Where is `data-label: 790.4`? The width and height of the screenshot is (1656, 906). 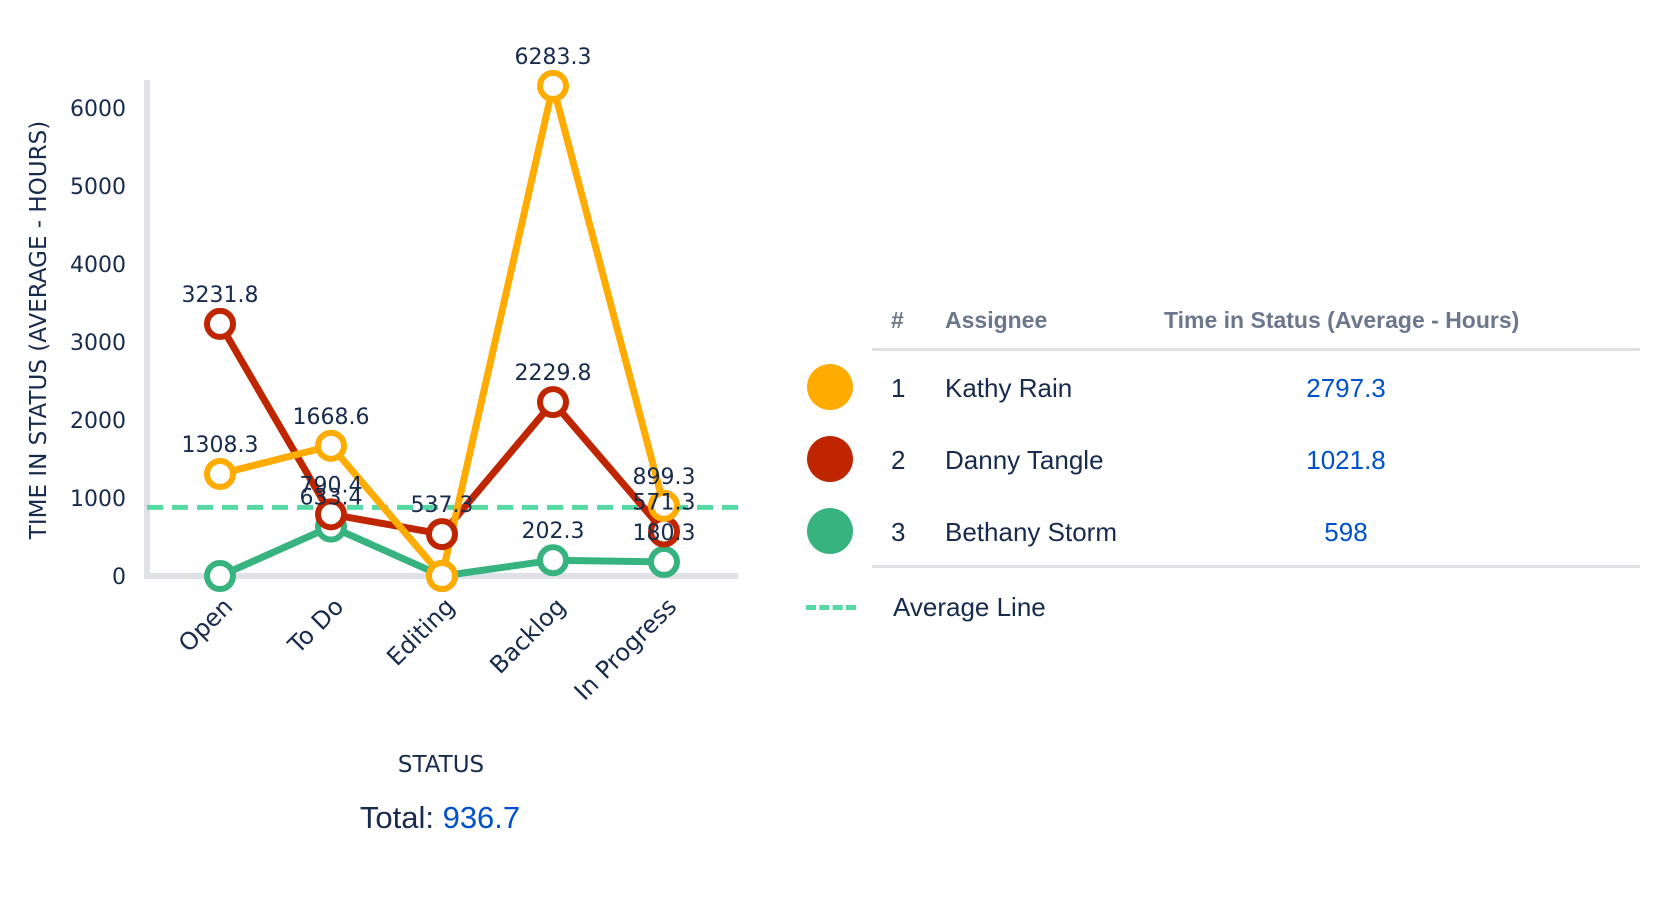
data-label: 790.4 is located at coordinates (331, 485).